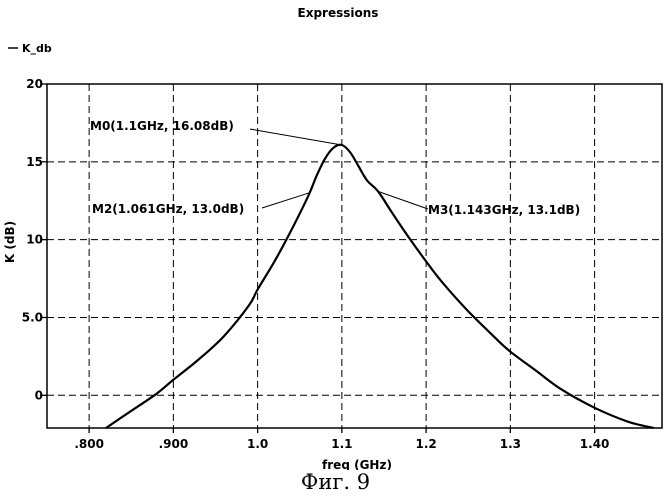  Describe the element at coordinates (403, 200) in the screenshot. I see `marker-m3-leader` at that location.